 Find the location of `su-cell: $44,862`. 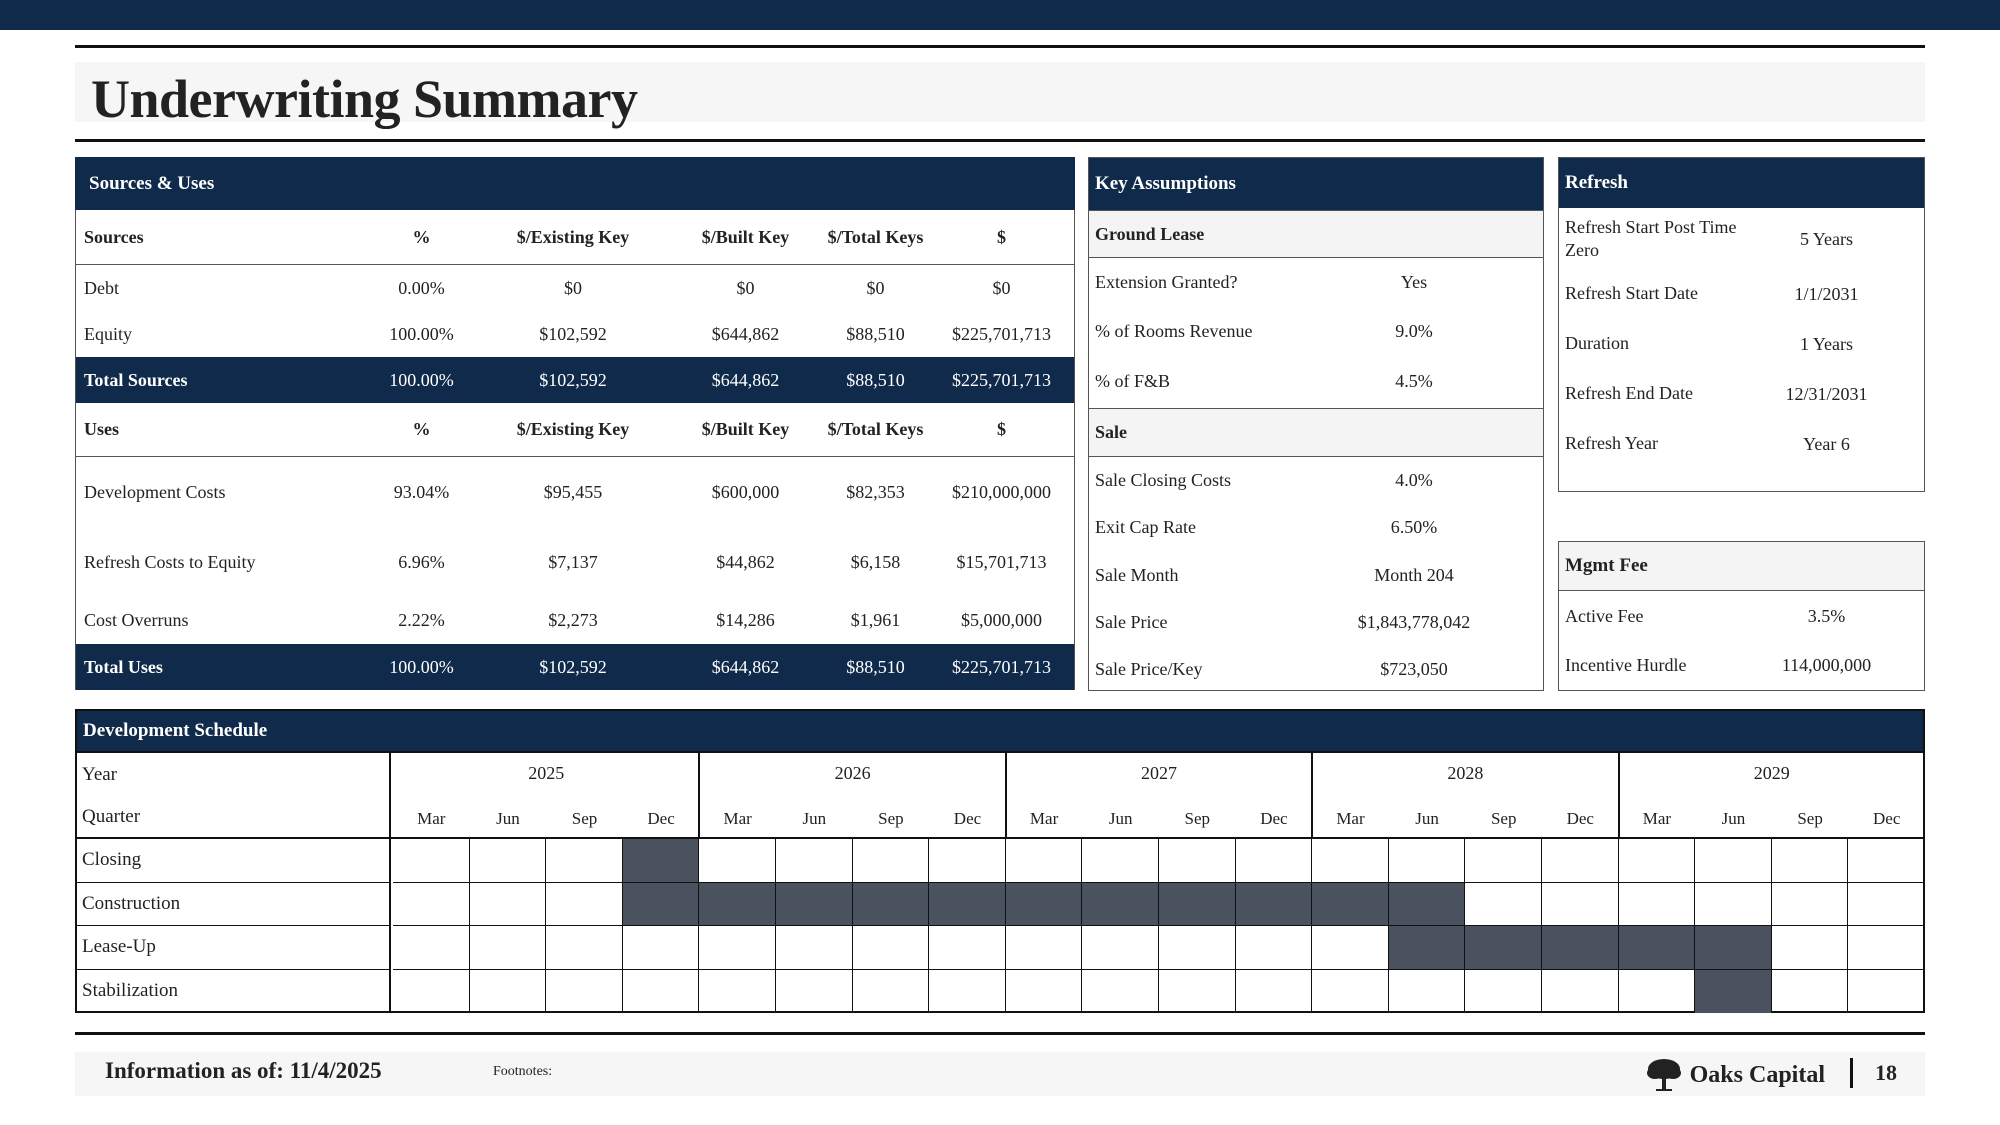

su-cell: $44,862 is located at coordinates (745, 561).